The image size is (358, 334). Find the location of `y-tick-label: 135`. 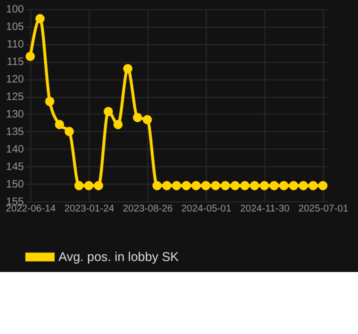

y-tick-label: 135 is located at coordinates (15, 132).